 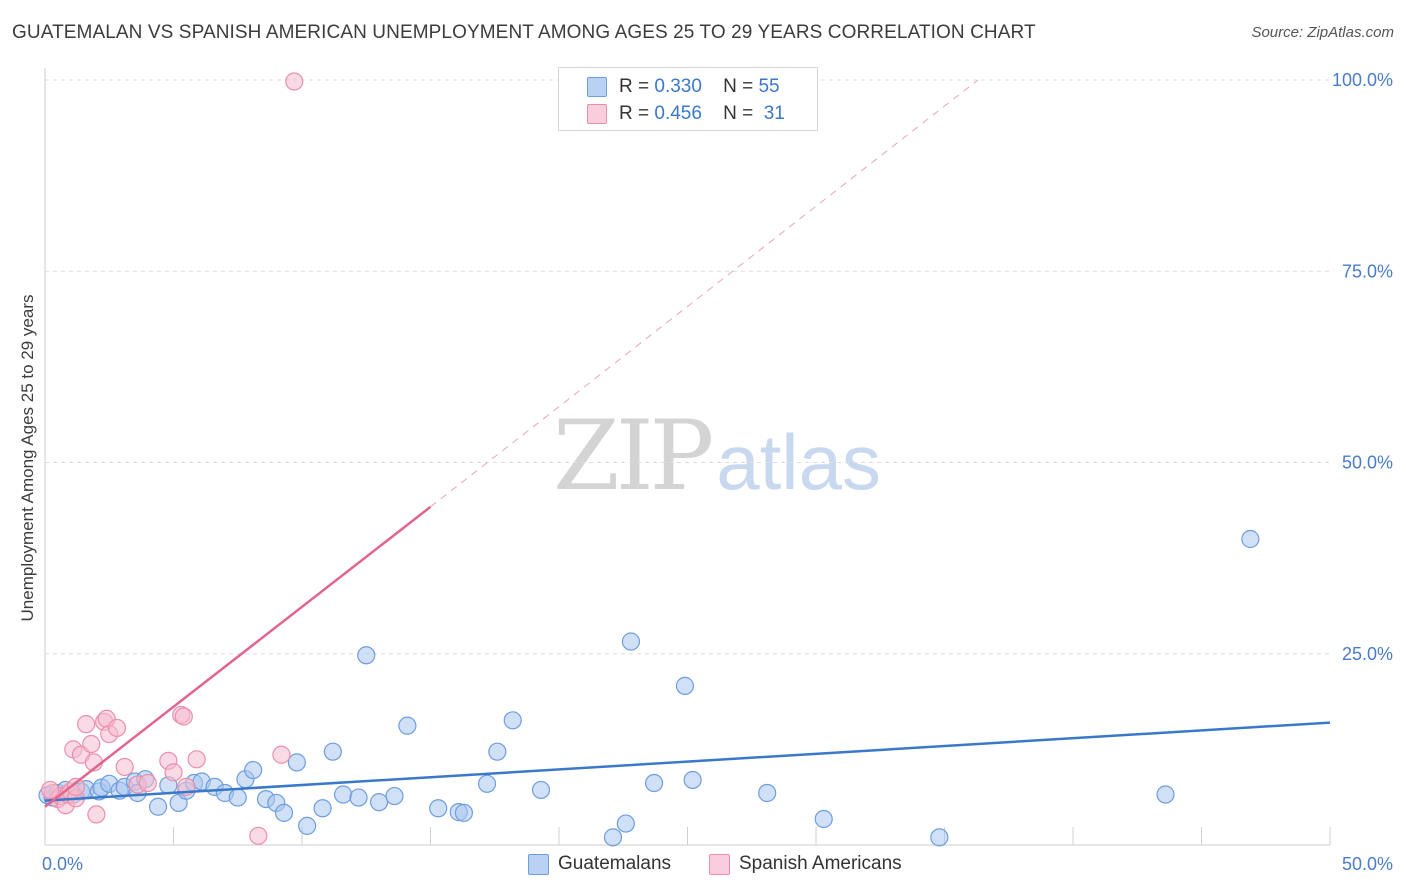 What do you see at coordinates (1367, 864) in the screenshot?
I see `x-tick-label: 50.0%` at bounding box center [1367, 864].